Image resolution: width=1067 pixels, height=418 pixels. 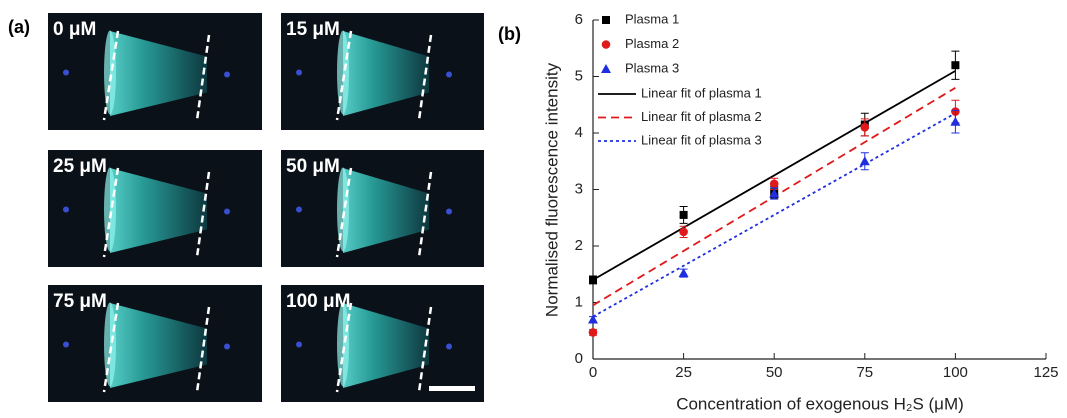 I want to click on micrograph: 100 μM, so click(x=382, y=343).